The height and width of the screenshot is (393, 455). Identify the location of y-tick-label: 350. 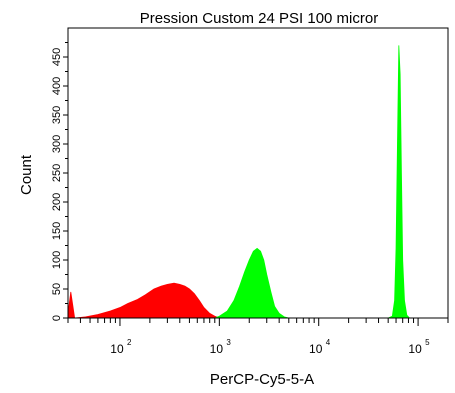
(57, 115).